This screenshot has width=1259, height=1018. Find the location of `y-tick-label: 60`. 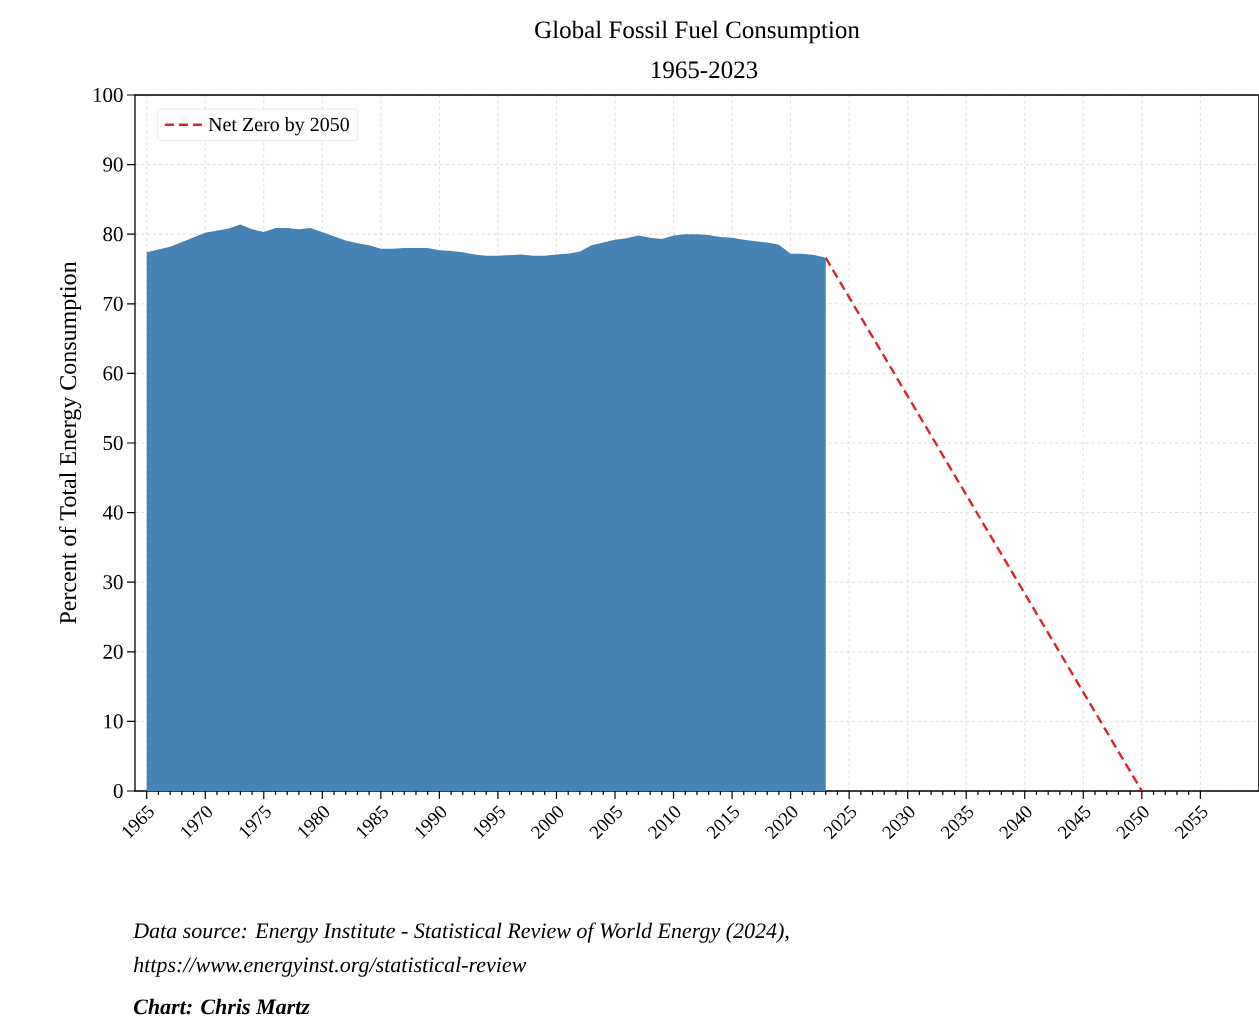

y-tick-label: 60 is located at coordinates (113, 373).